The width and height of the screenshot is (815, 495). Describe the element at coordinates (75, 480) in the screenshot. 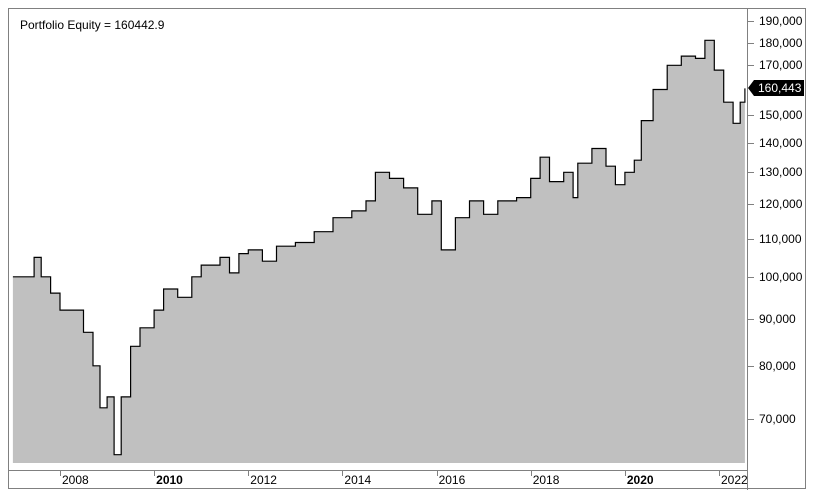

I see `x-tick-label: 2008` at that location.